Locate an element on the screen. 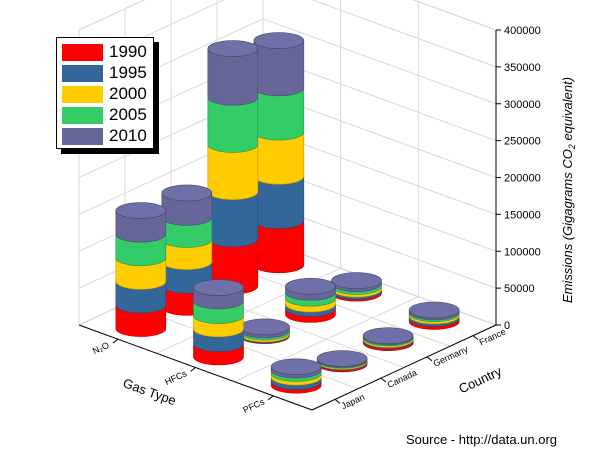 Image resolution: width=600 pixels, height=458 pixels. country-tick-label: Japan is located at coordinates (353, 401).